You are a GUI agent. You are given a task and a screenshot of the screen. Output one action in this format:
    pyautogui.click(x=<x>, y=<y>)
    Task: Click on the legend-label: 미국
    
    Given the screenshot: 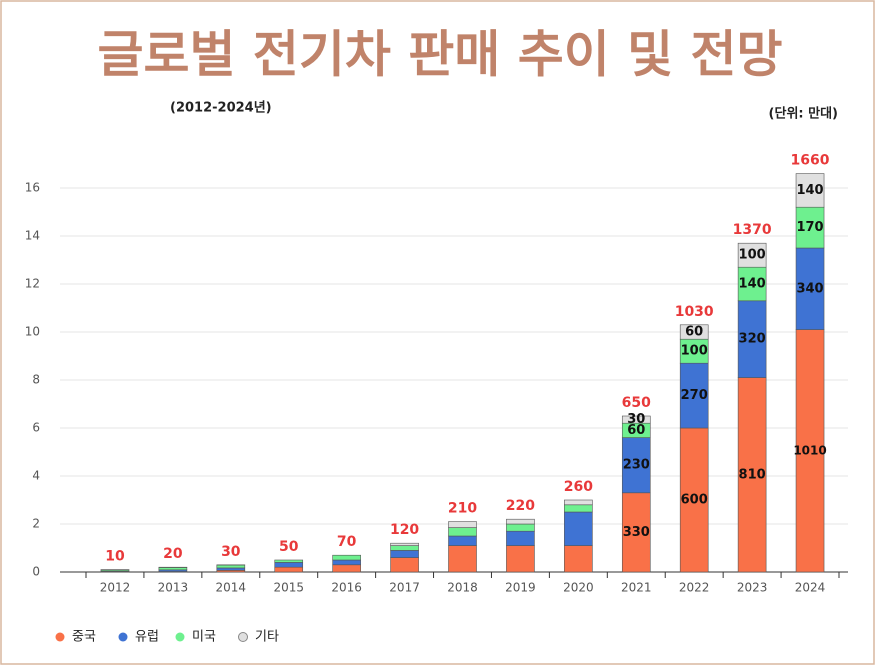 What is the action you would take?
    pyautogui.click(x=204, y=637)
    